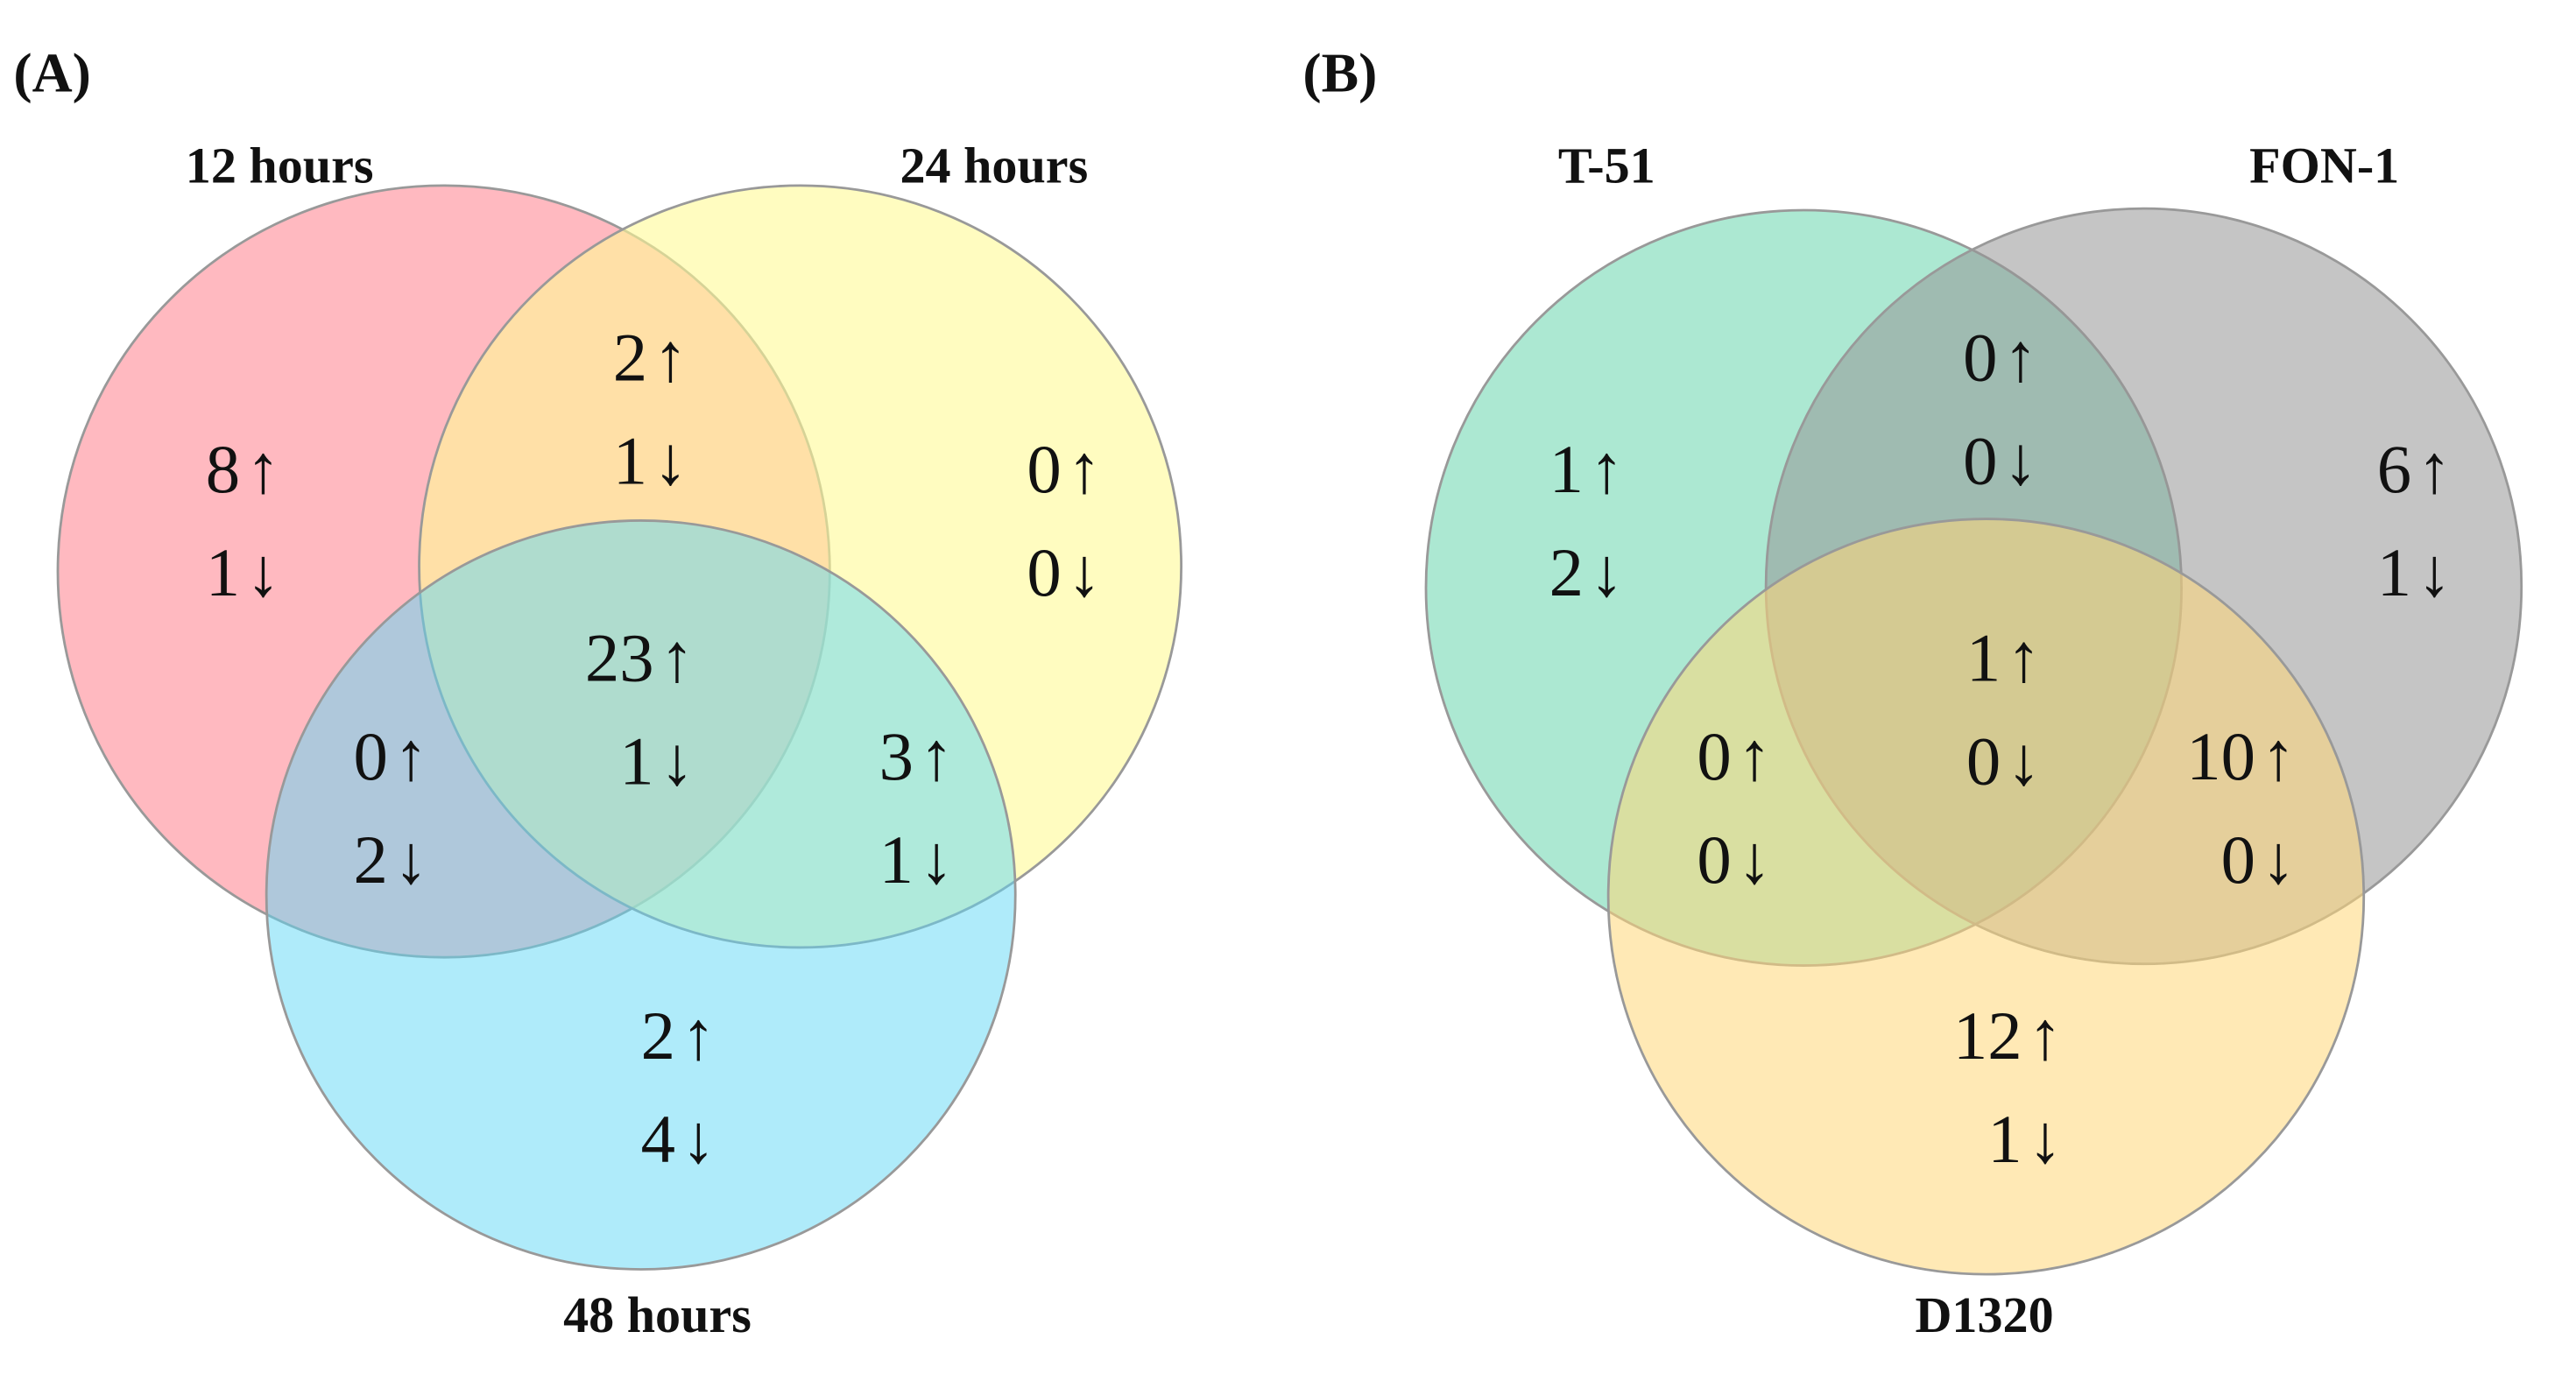  Describe the element at coordinates (52, 73) in the screenshot. I see `panel-label: (A)` at that location.